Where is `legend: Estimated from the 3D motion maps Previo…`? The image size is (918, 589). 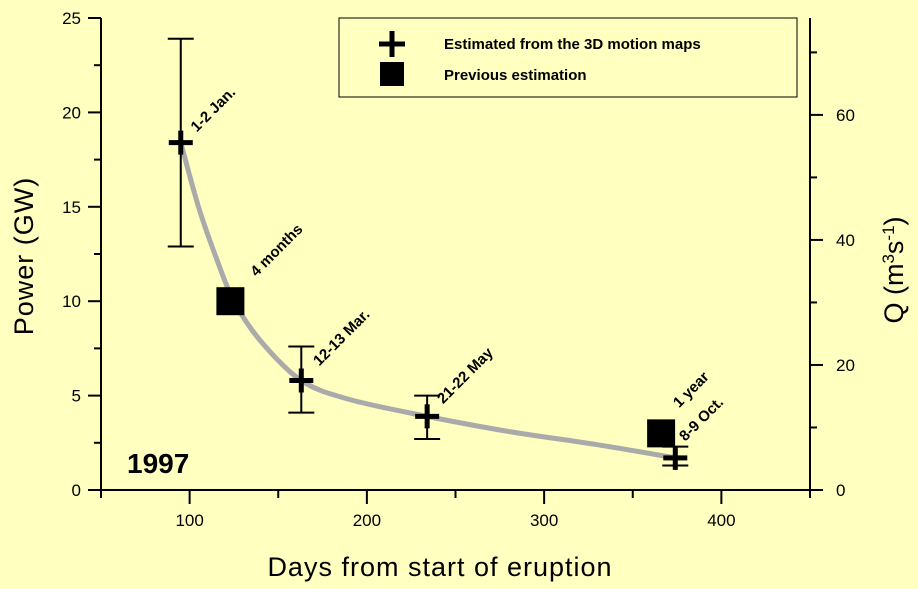
legend: Estimated from the 3D motion maps Previo… is located at coordinates (568, 57).